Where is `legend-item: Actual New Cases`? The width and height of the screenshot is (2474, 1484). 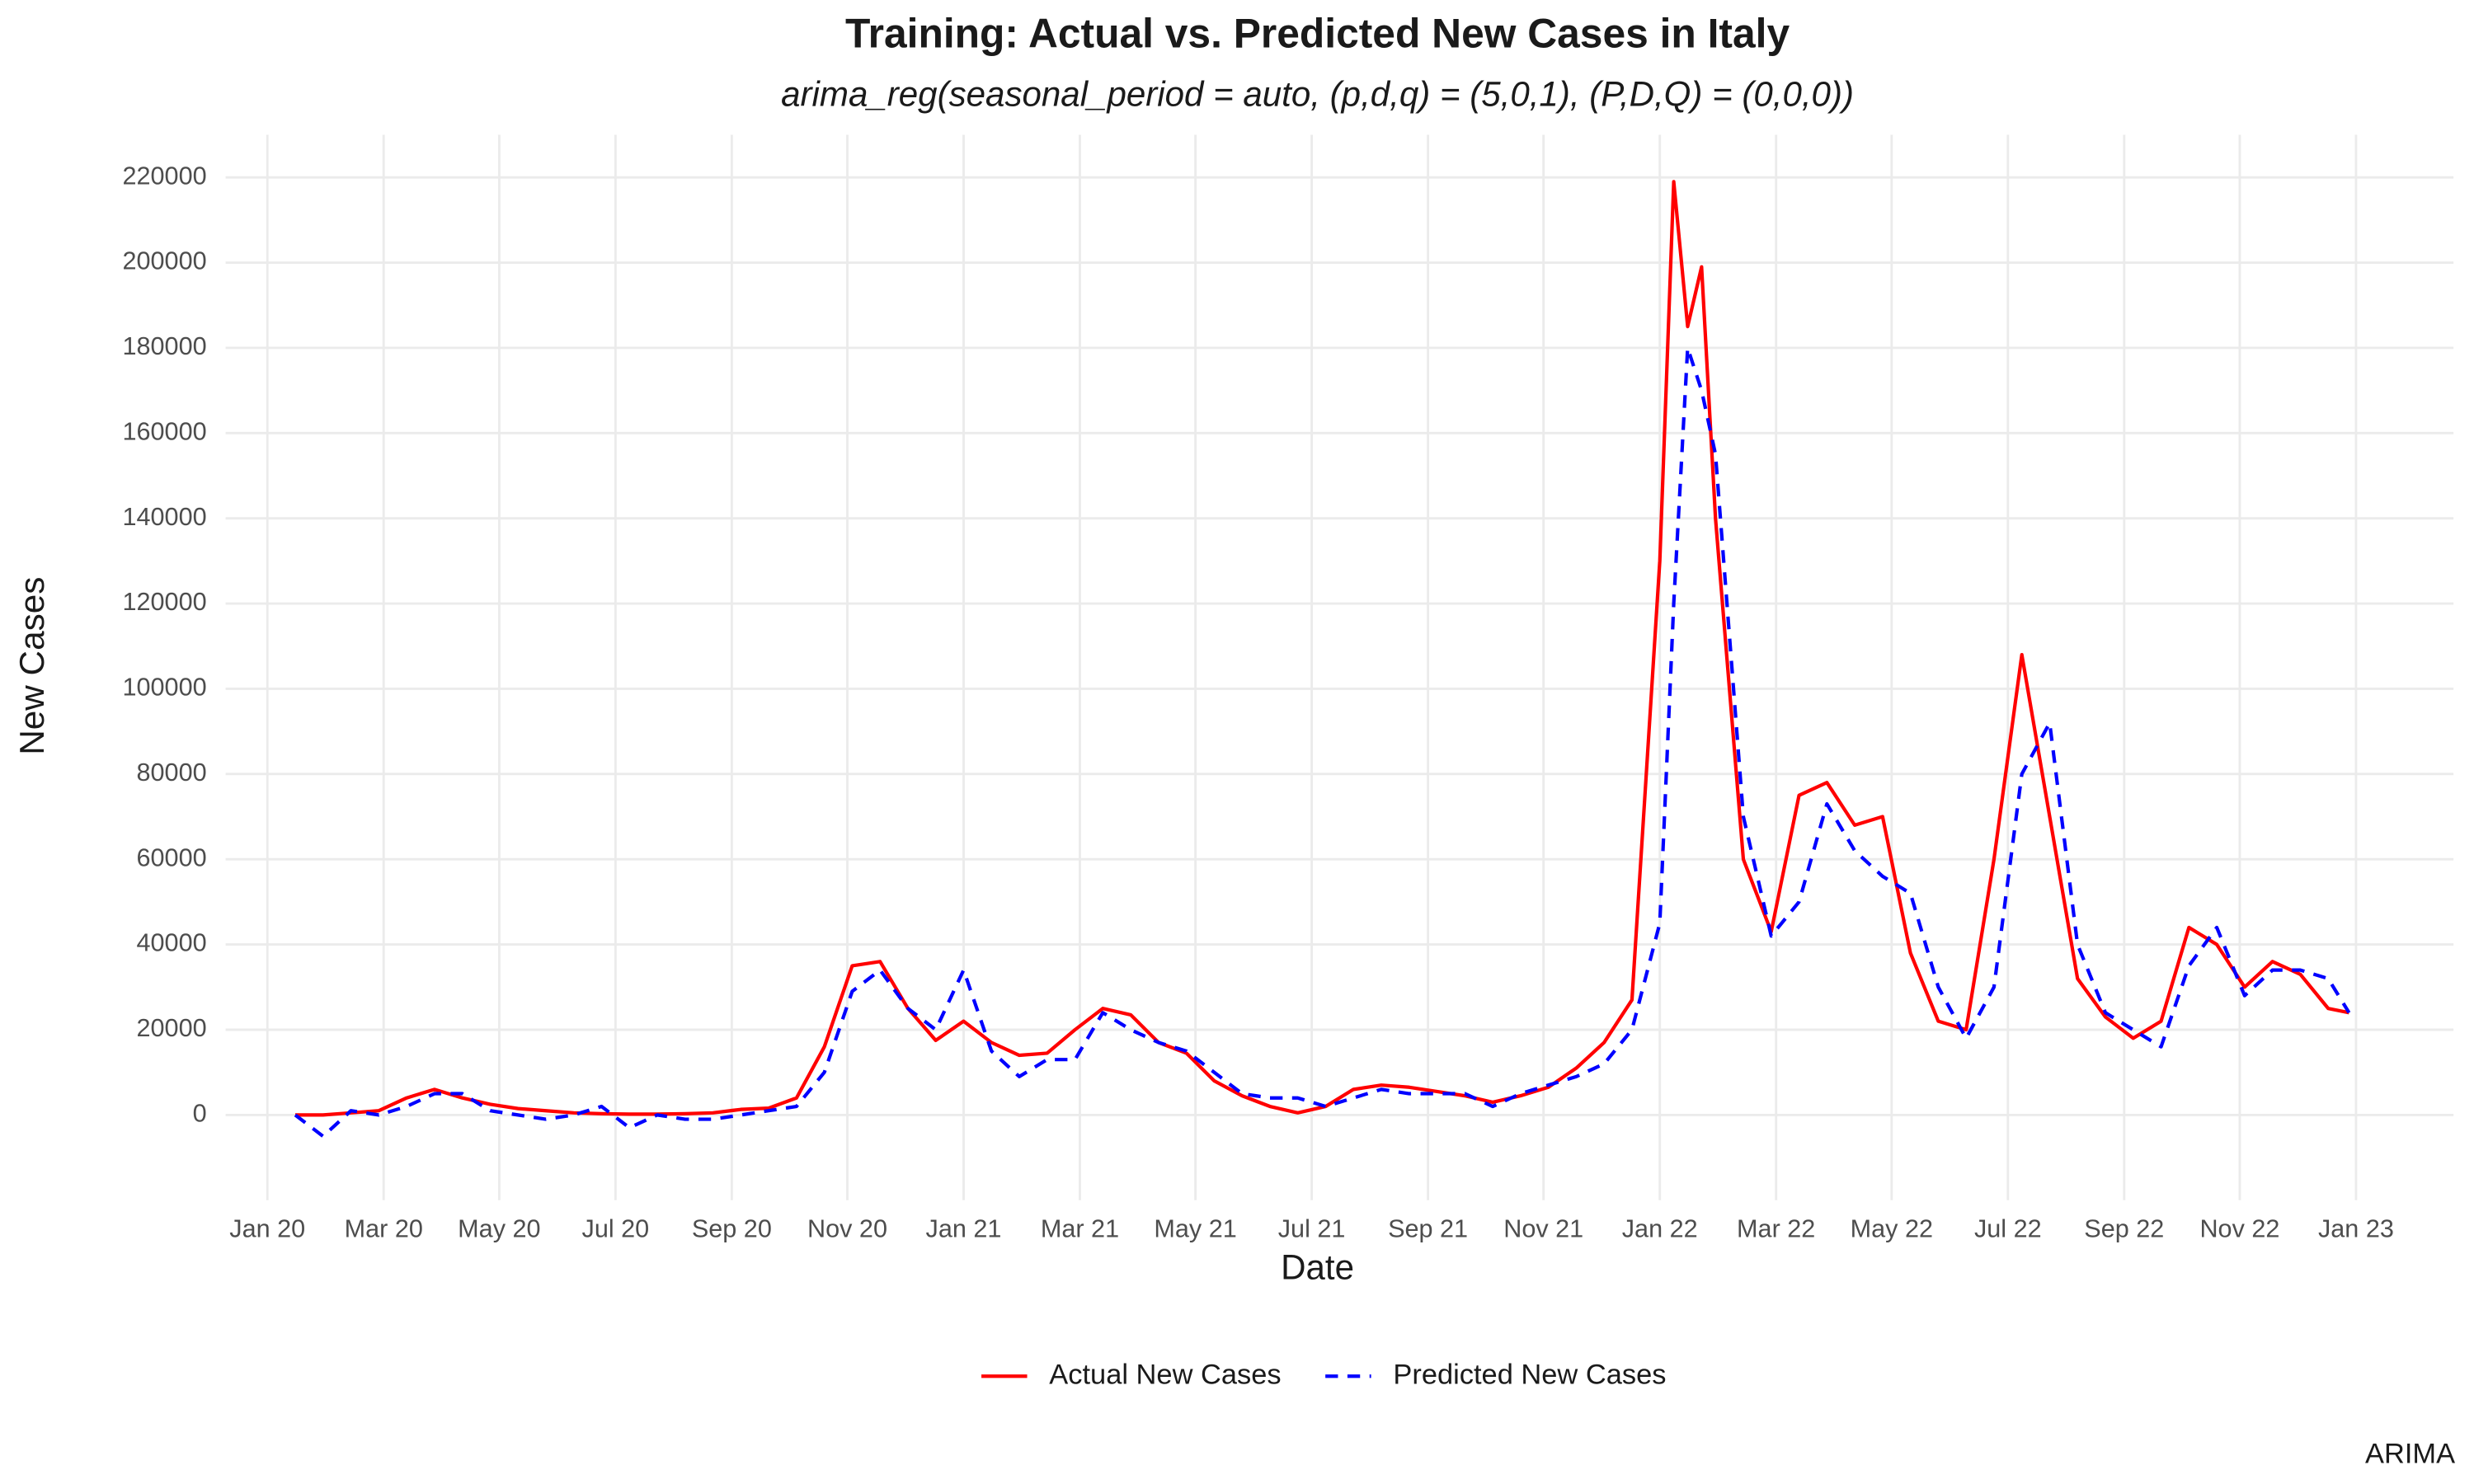
legend-item: Actual New Cases is located at coordinates (1131, 1374).